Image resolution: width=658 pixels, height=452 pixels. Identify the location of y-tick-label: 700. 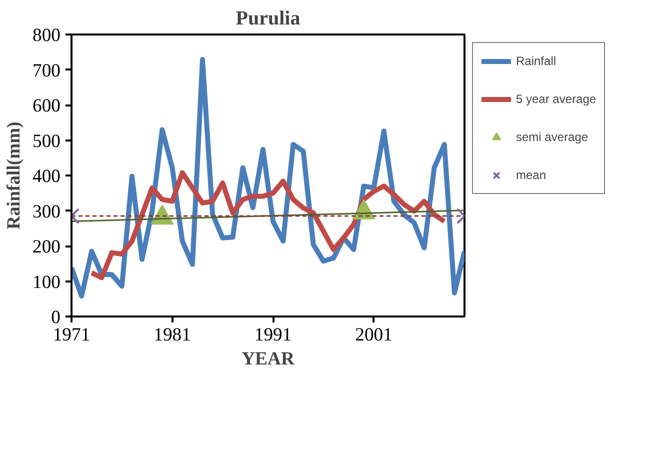
(46, 71).